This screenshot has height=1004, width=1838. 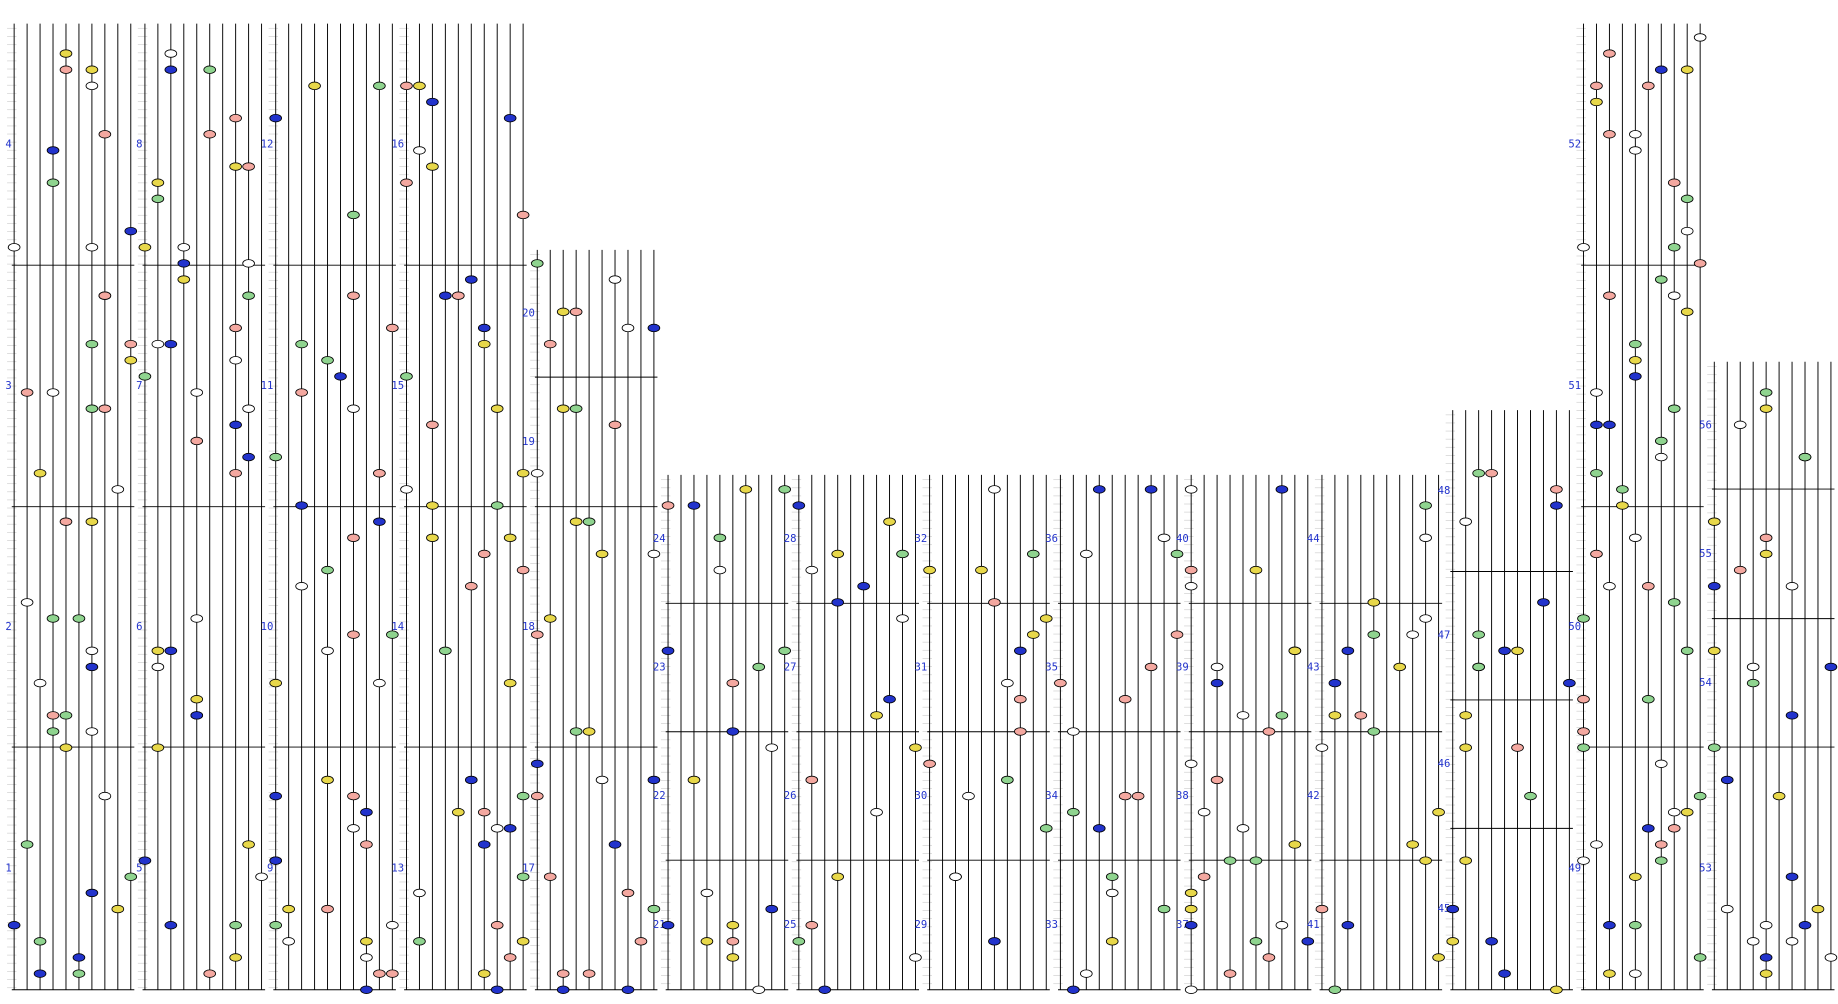 I want to click on measure-number: 31, so click(x=920, y=668).